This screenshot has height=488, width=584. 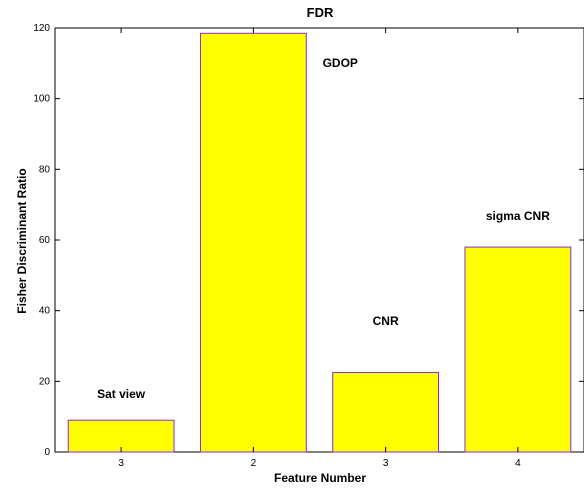 What do you see at coordinates (45, 311) in the screenshot?
I see `y-tick-label: 40` at bounding box center [45, 311].